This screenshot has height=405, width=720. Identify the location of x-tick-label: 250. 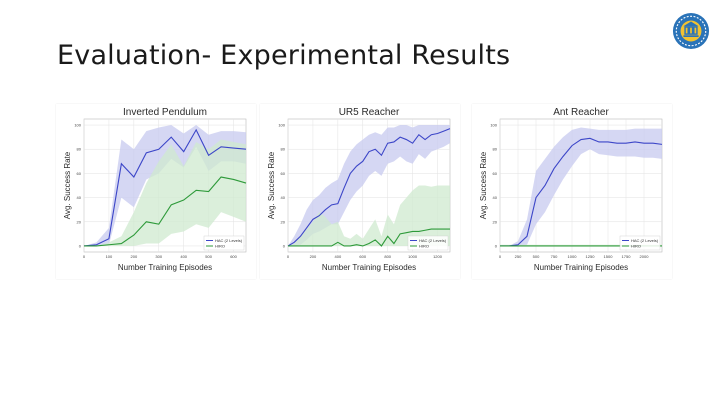
(518, 256).